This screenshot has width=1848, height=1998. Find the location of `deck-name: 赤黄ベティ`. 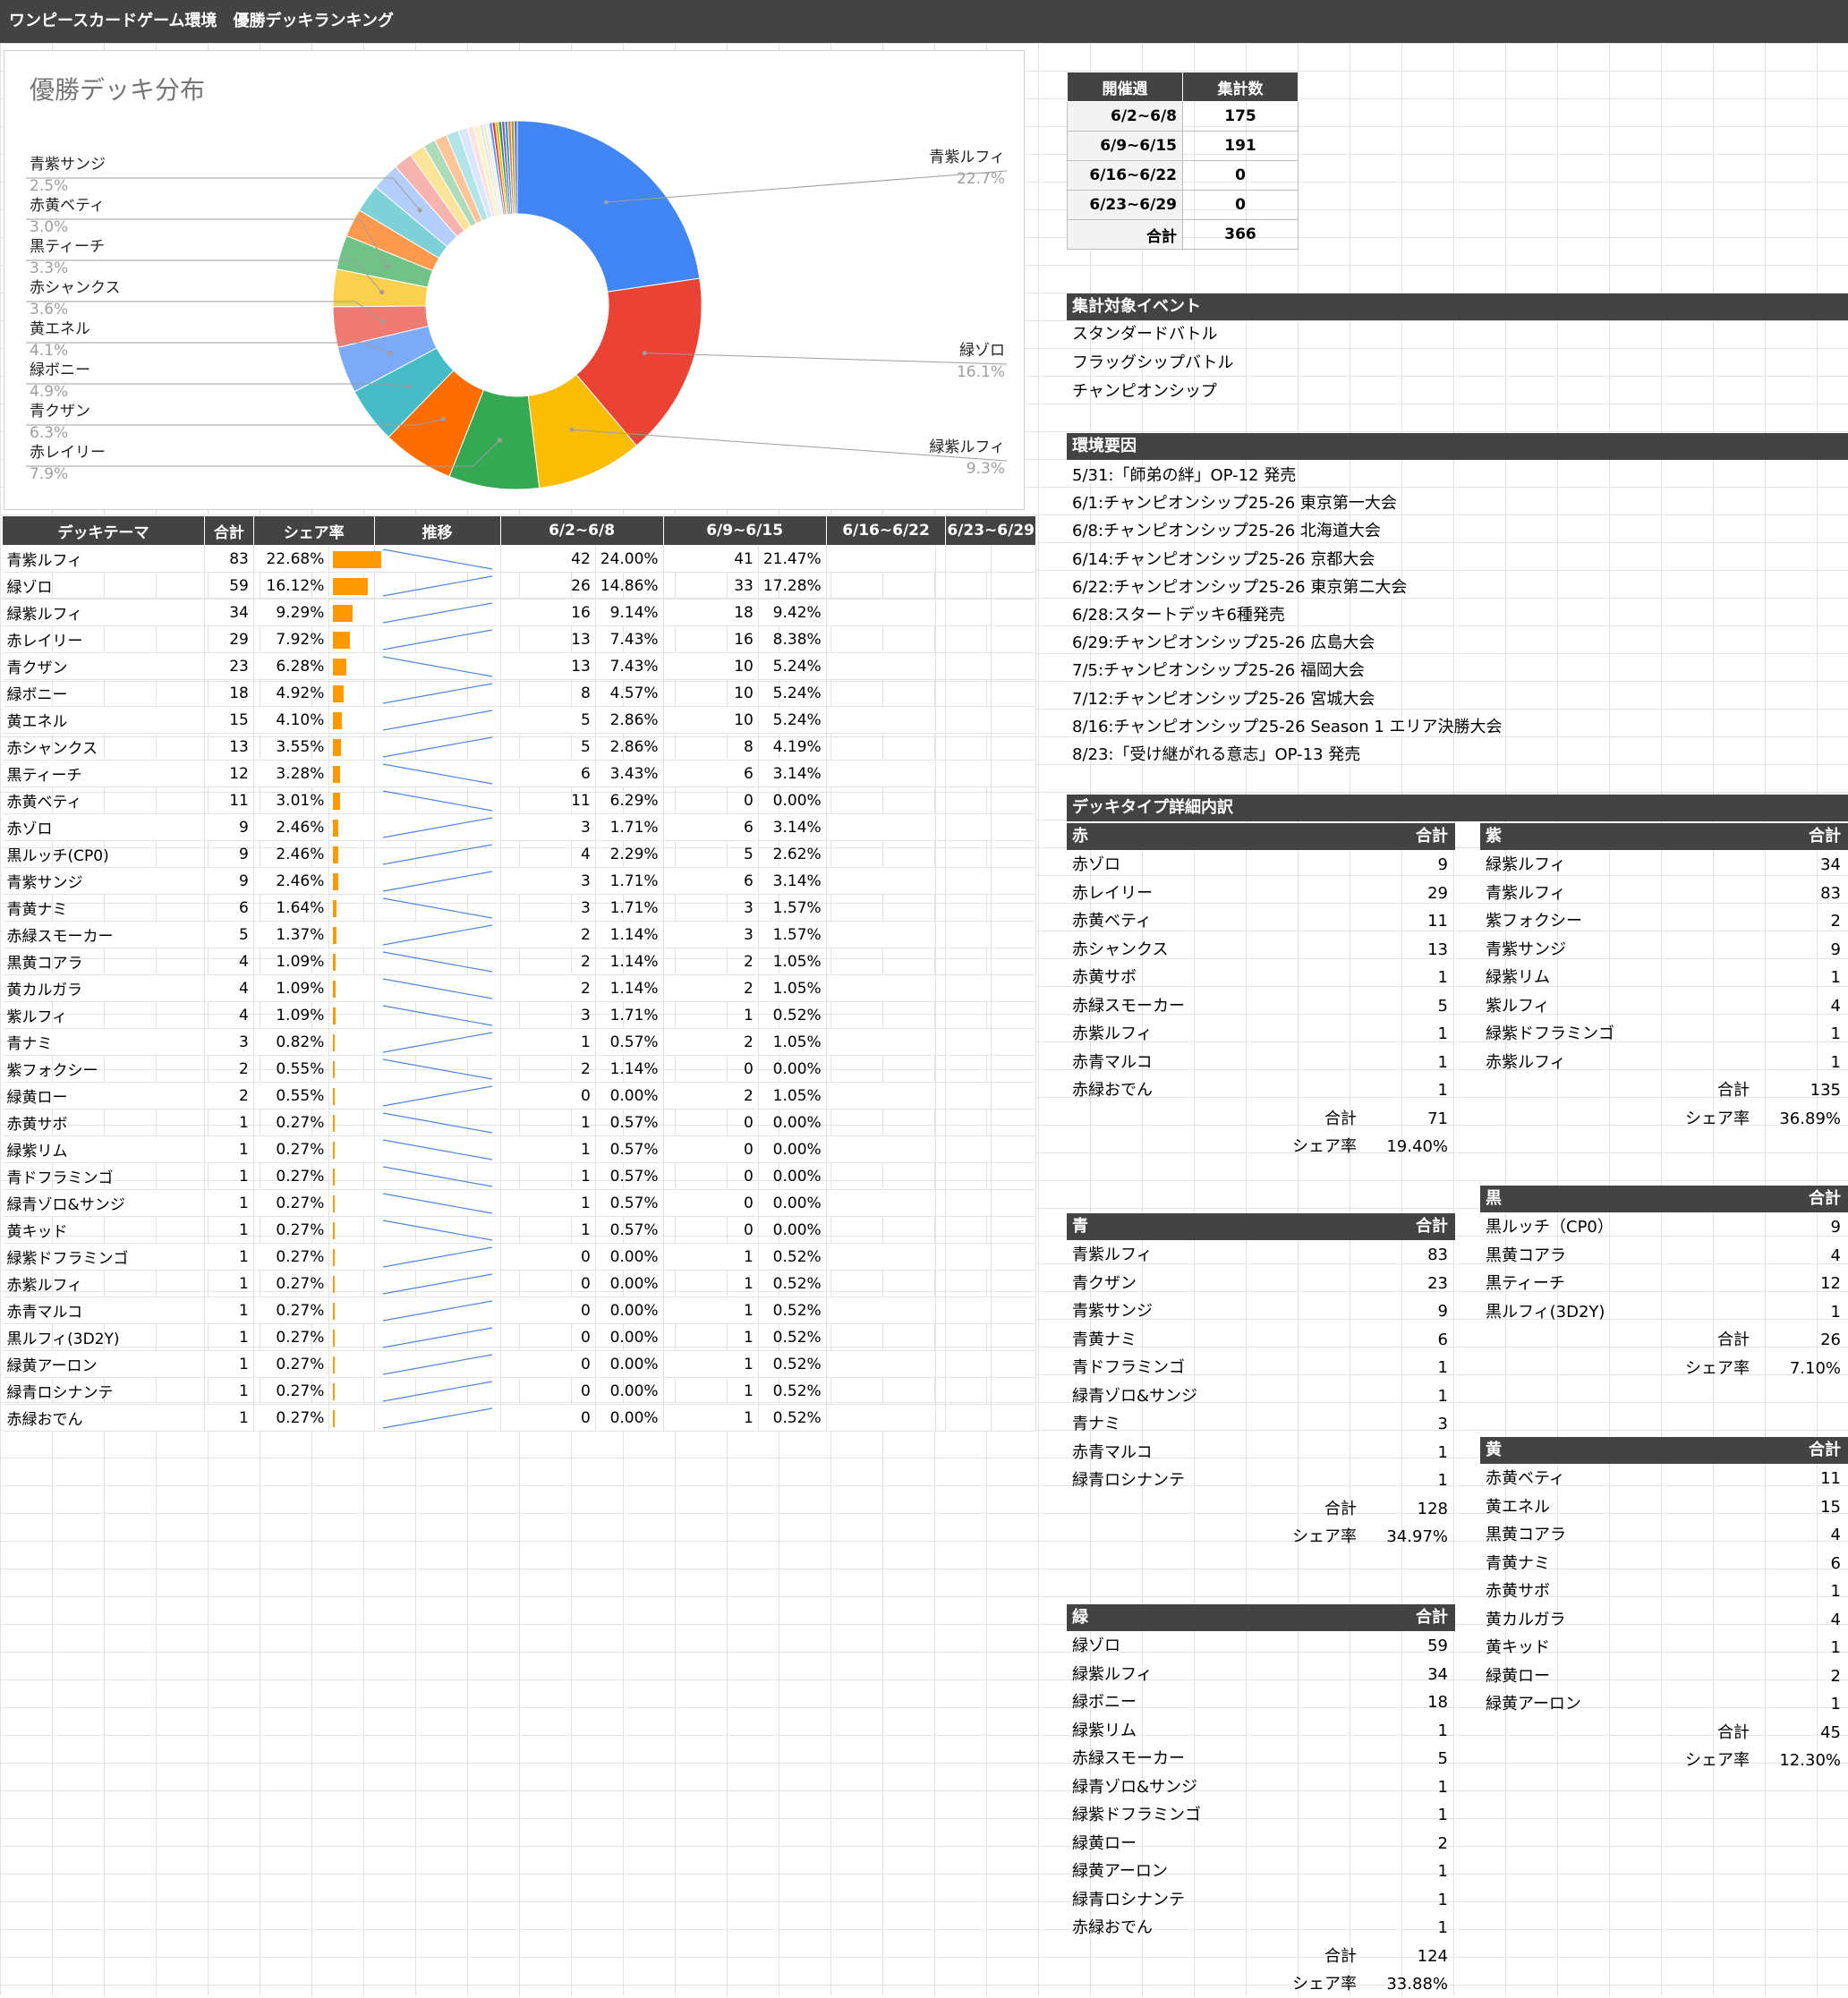

deck-name: 赤黄ベティ is located at coordinates (103, 800).